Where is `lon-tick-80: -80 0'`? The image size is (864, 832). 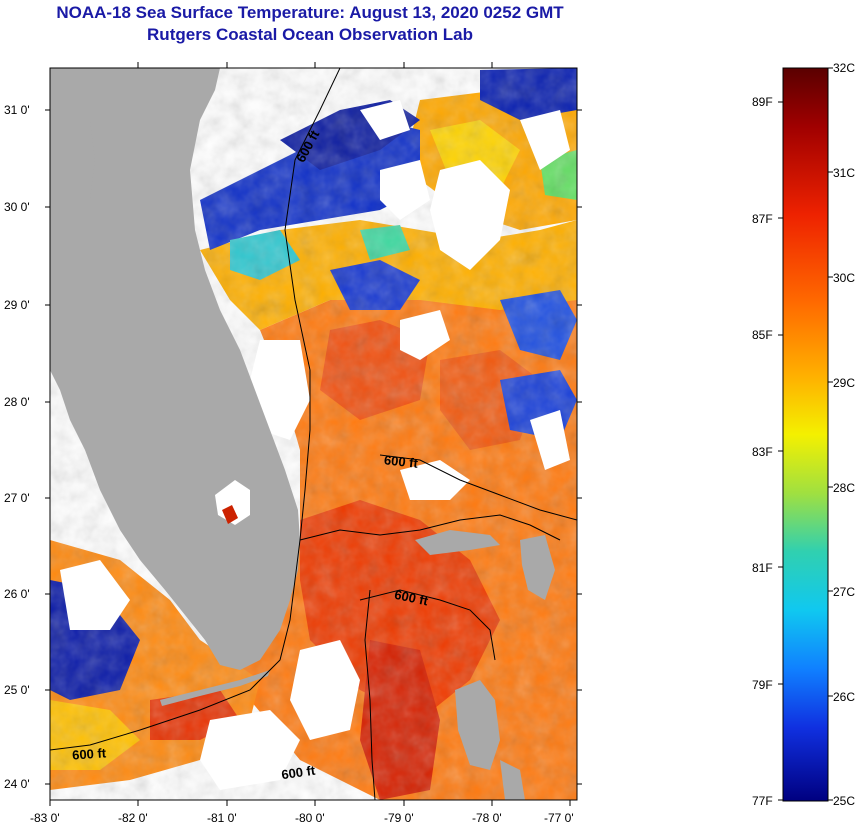 lon-tick-80: -80 0' is located at coordinates (310, 818).